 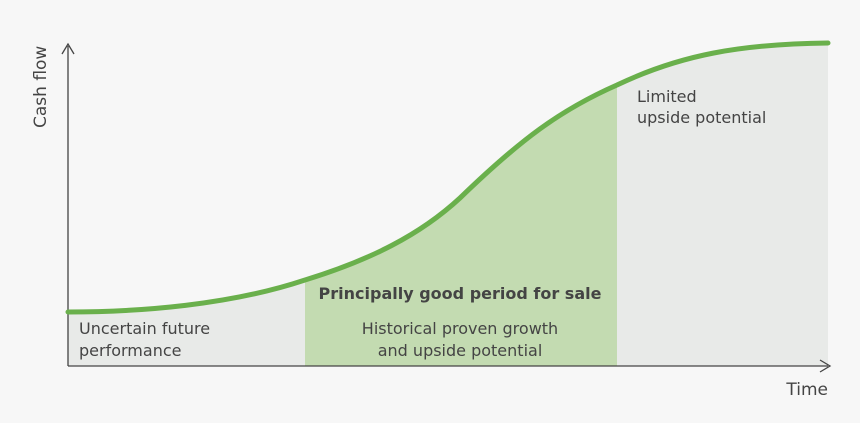 I want to click on region-late-line-1: Limited, so click(x=667, y=96).